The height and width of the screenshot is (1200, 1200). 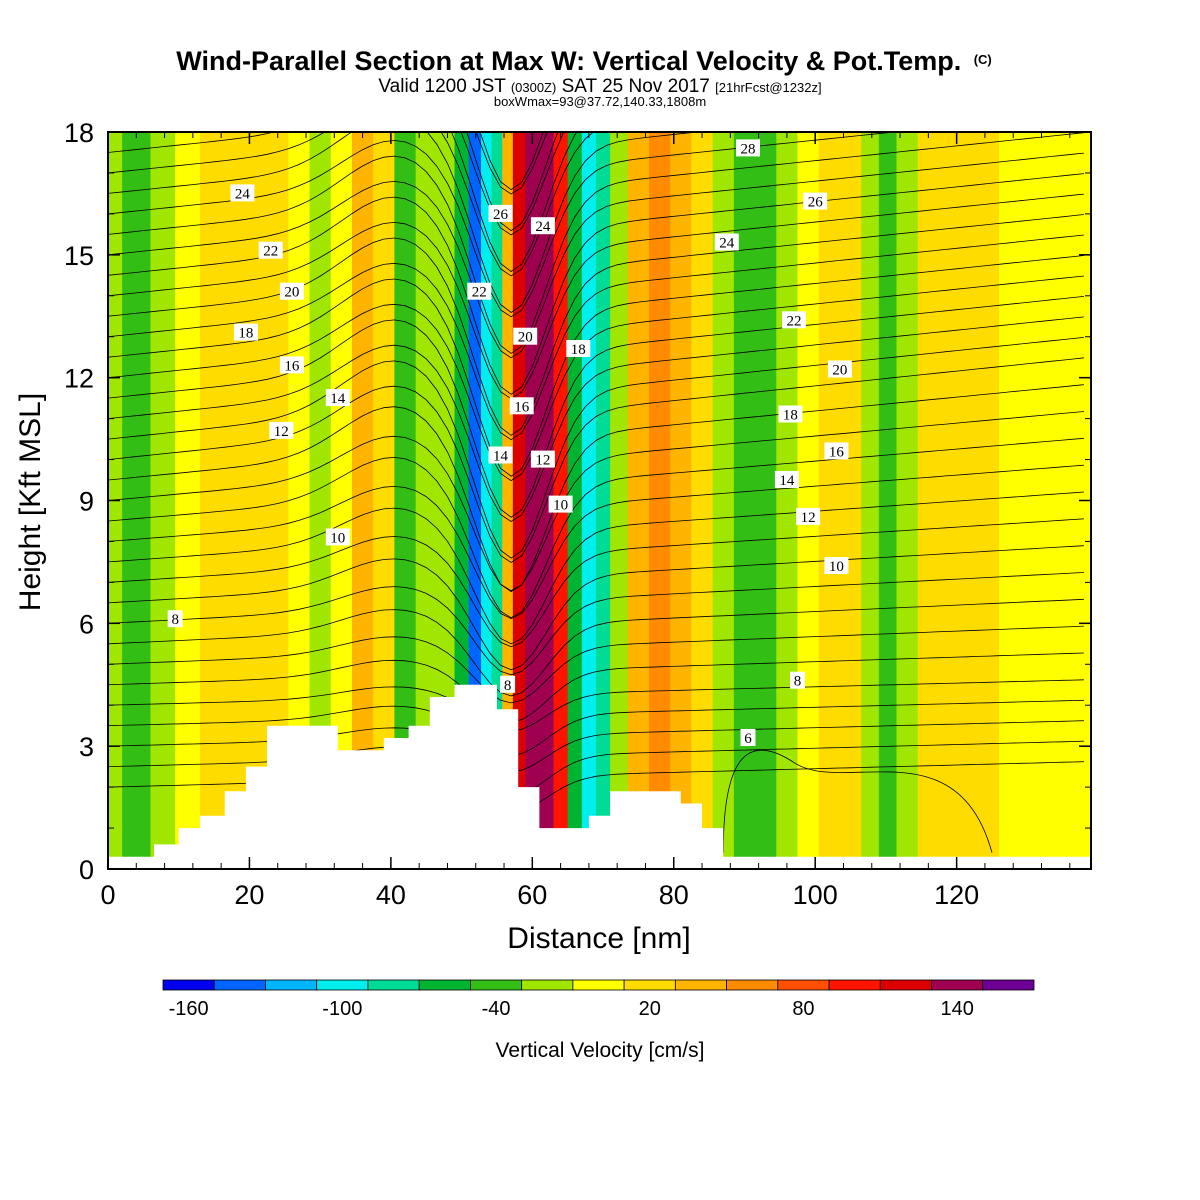 What do you see at coordinates (249, 895) in the screenshot?
I see `x-tick-label: 20` at bounding box center [249, 895].